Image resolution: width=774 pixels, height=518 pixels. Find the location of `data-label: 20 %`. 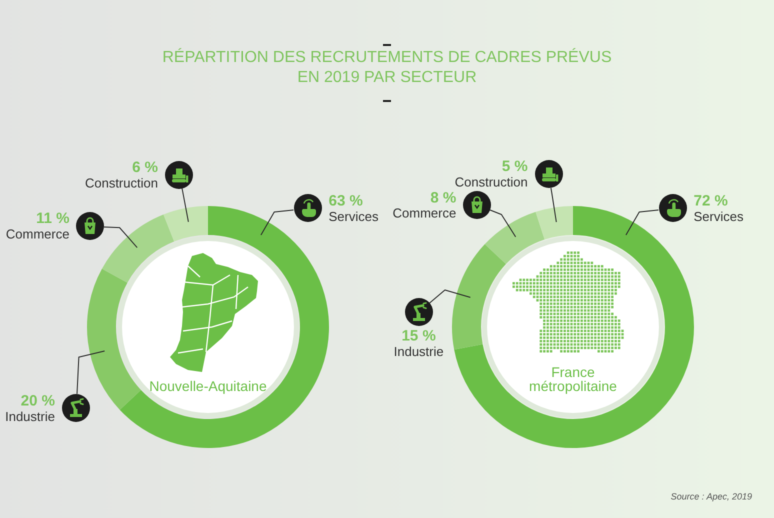

data-label: 20 % is located at coordinates (37, 401).